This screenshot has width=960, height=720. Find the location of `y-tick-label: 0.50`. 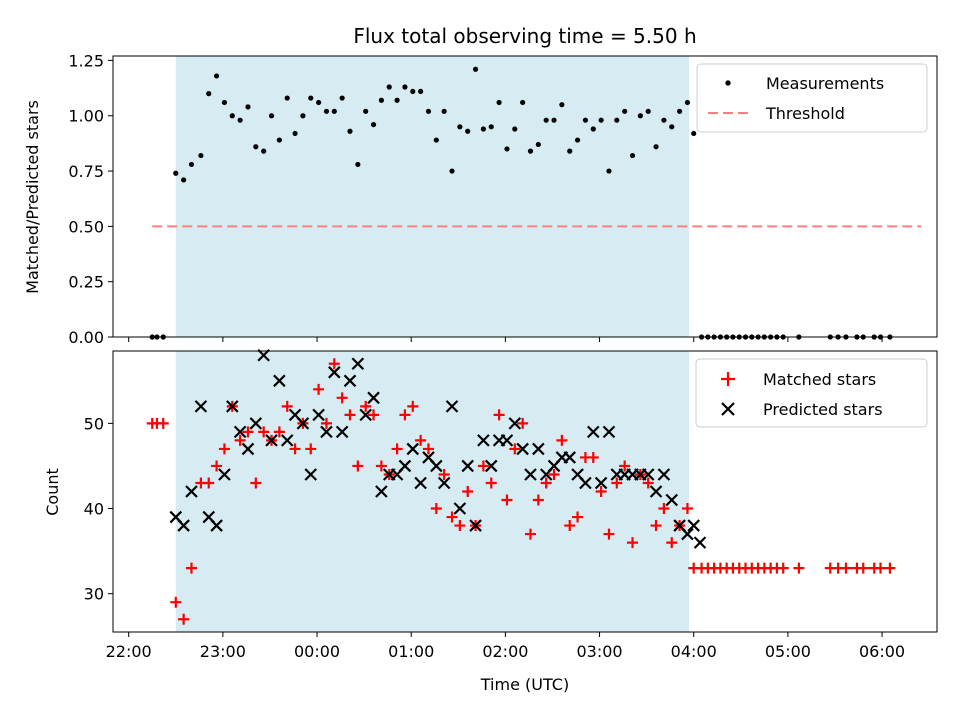

y-tick-label: 0.50 is located at coordinates (86, 226).